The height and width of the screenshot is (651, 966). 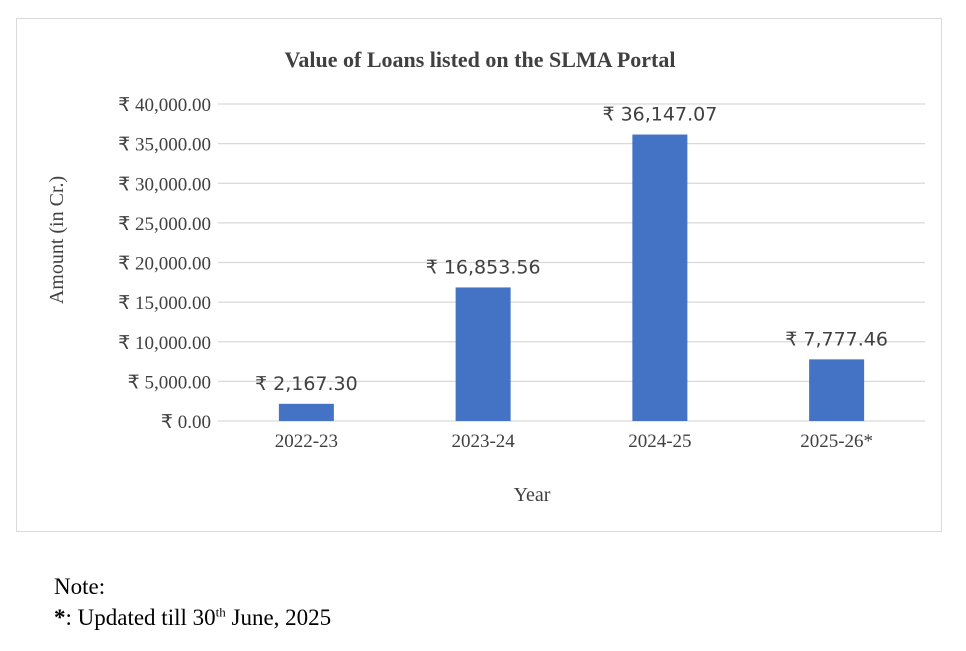 I want to click on y-tick-label: ₹ 20,000.00, so click(x=164, y=264).